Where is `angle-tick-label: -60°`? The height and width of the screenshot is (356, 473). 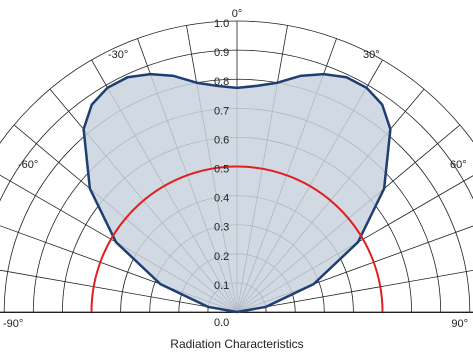 angle-tick-label: -60° is located at coordinates (28, 165).